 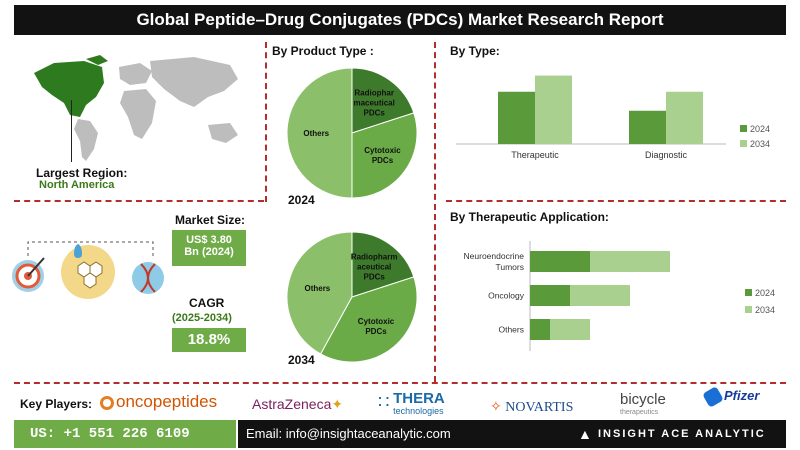 I want to click on bar-therapeutic-2034, so click(x=553, y=109).